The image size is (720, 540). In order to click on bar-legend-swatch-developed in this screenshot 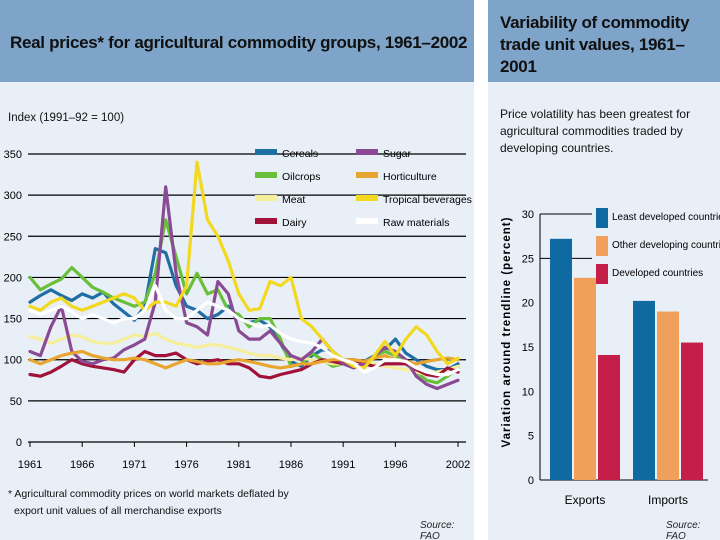, I will do `click(602, 274)`.